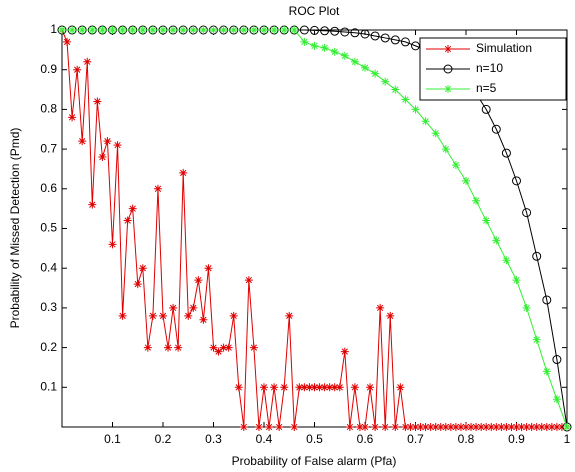  I want to click on x-tick-label: 0.7, so click(415, 439).